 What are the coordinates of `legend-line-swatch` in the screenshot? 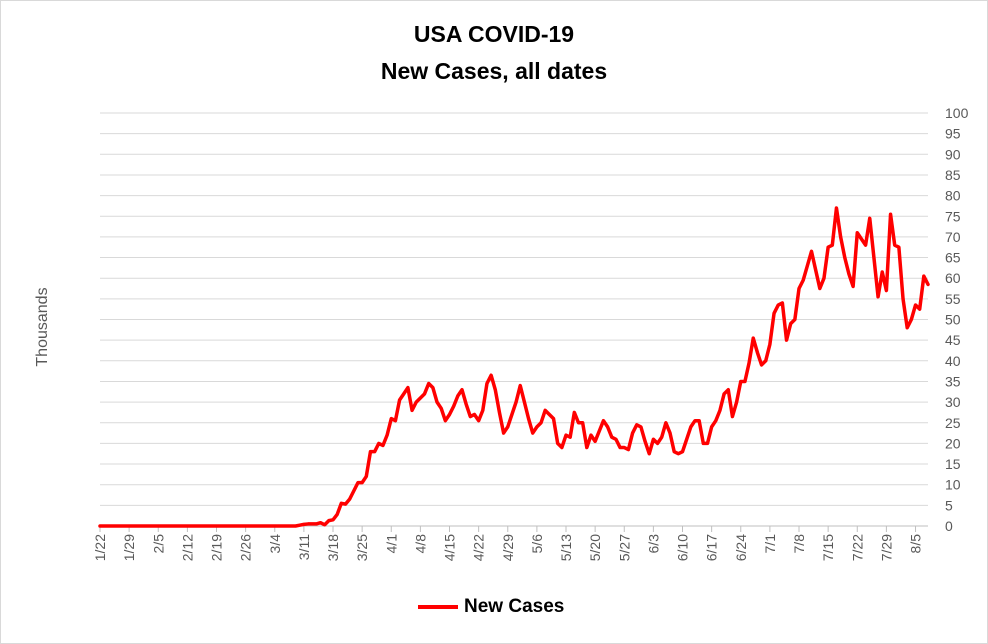 It's located at (438, 607).